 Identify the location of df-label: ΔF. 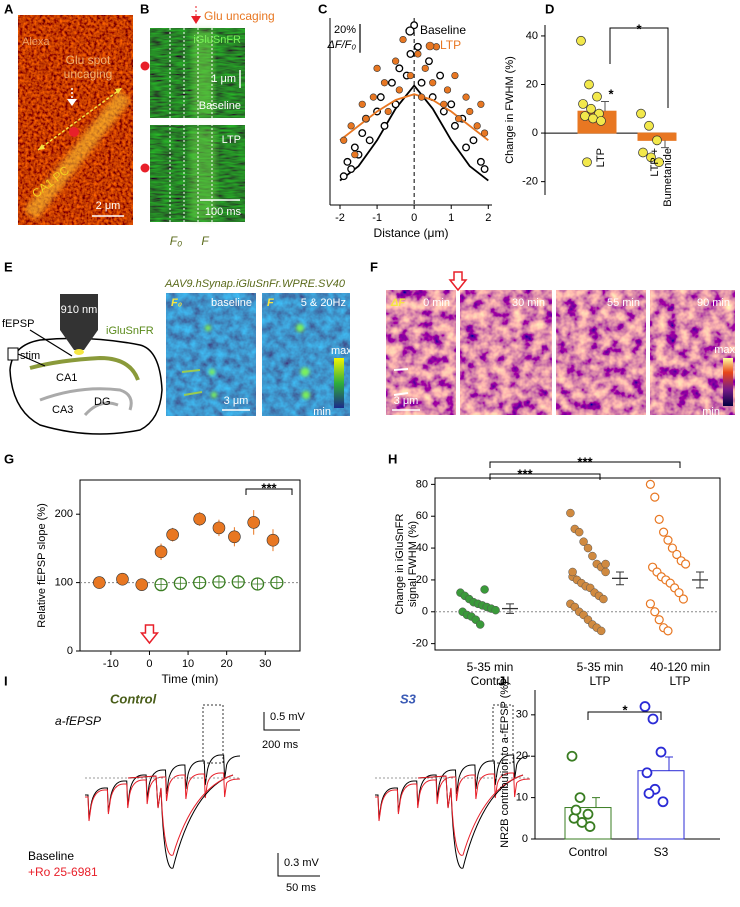
(397, 303).